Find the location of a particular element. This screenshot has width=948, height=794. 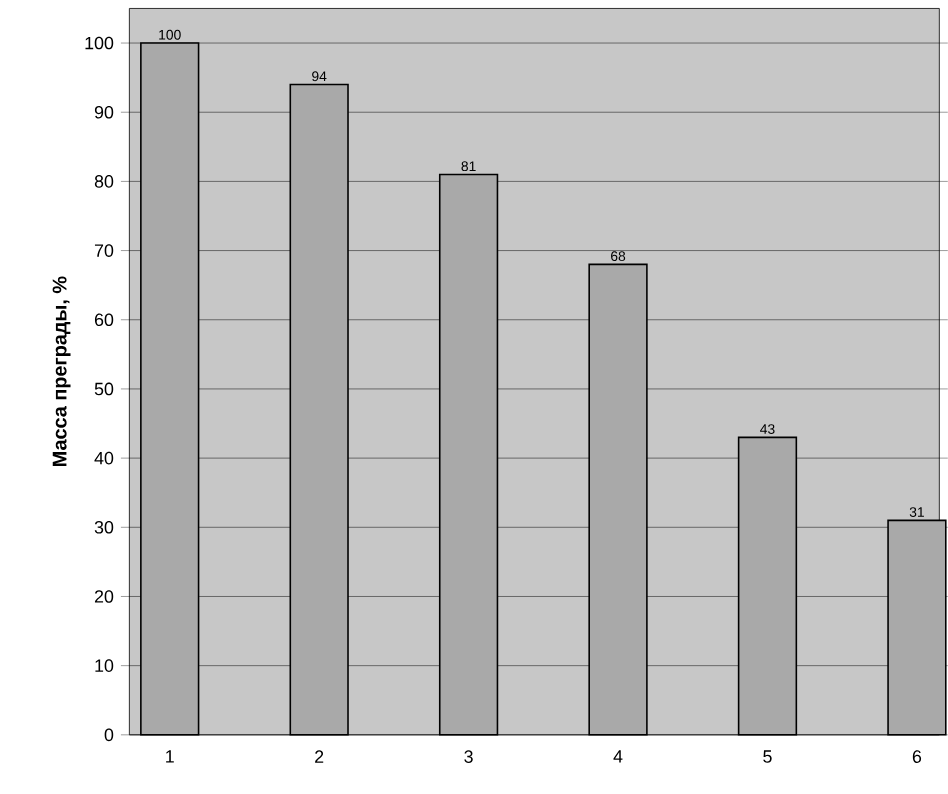

x-tick-label: 3 is located at coordinates (468, 756).